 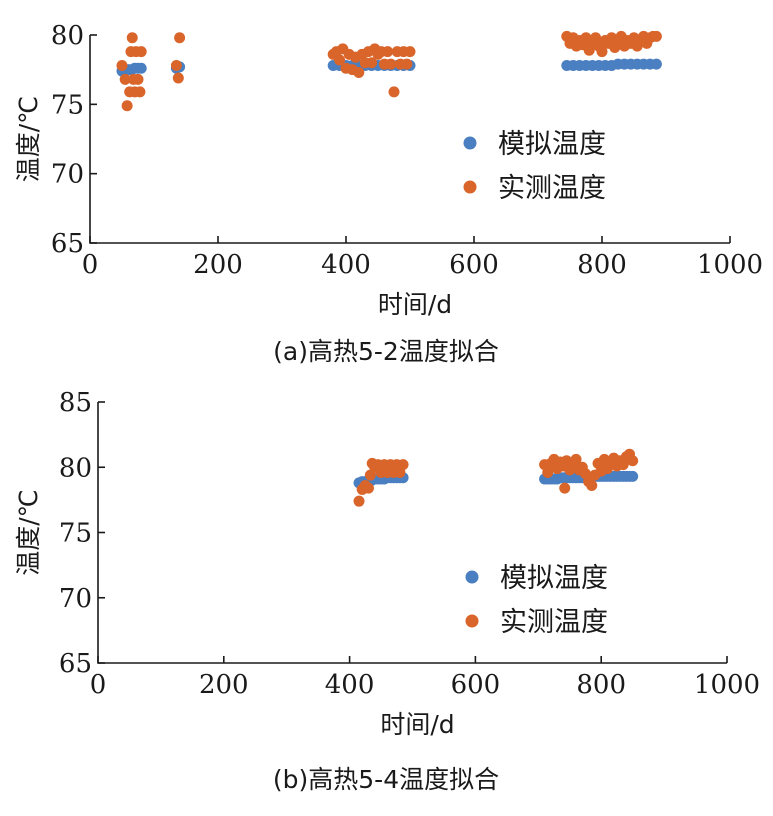 What do you see at coordinates (386, 779) in the screenshot?
I see `chart-caption: (b)高热5-4温度拟合` at bounding box center [386, 779].